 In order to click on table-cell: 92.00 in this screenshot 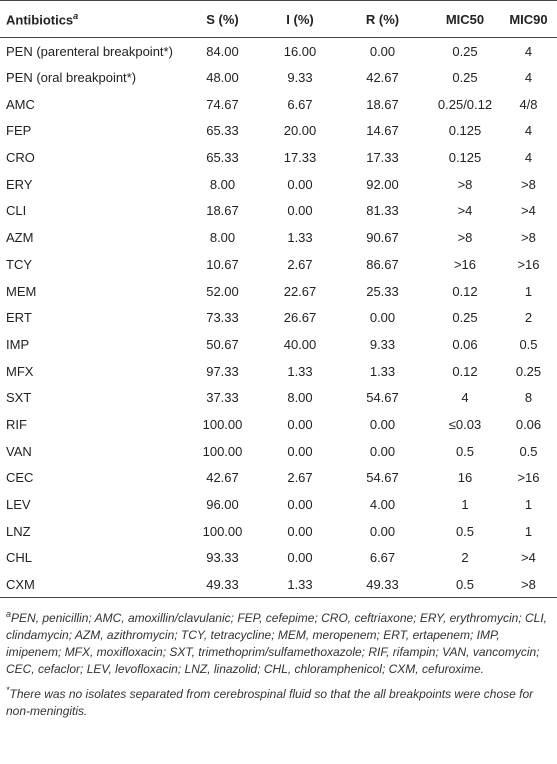, I will do `click(382, 184)`.